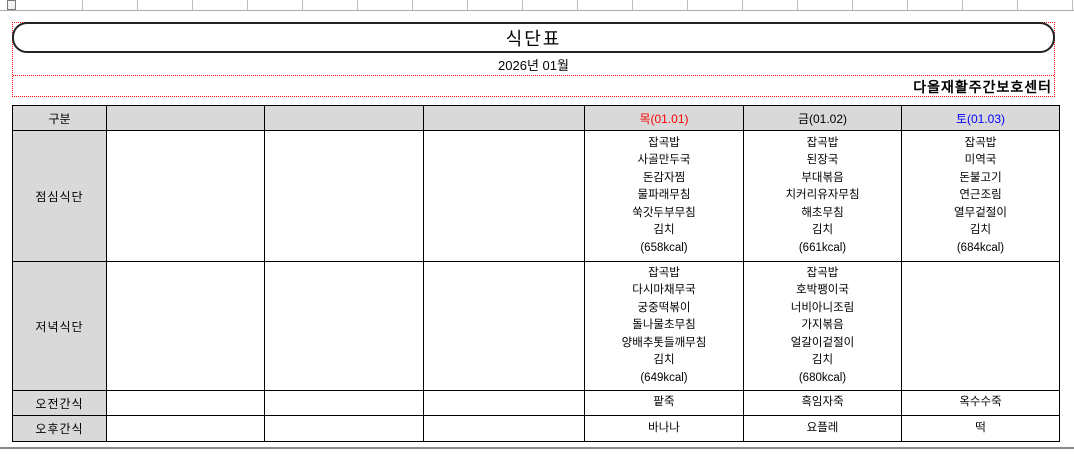 The width and height of the screenshot is (1074, 460). I want to click on table-row: 오전간식 팥죽 흑임자죽 옥수수죽, so click(536, 403).